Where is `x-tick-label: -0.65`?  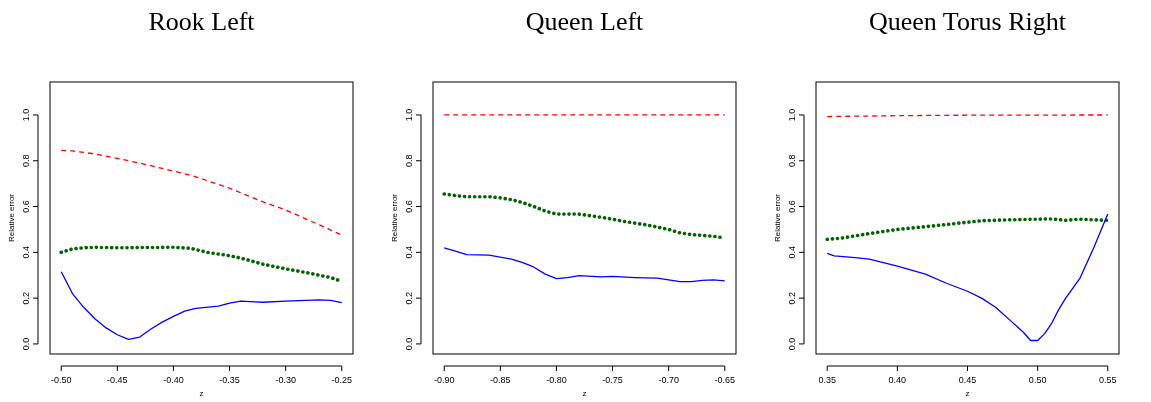 x-tick-label: -0.65 is located at coordinates (725, 380).